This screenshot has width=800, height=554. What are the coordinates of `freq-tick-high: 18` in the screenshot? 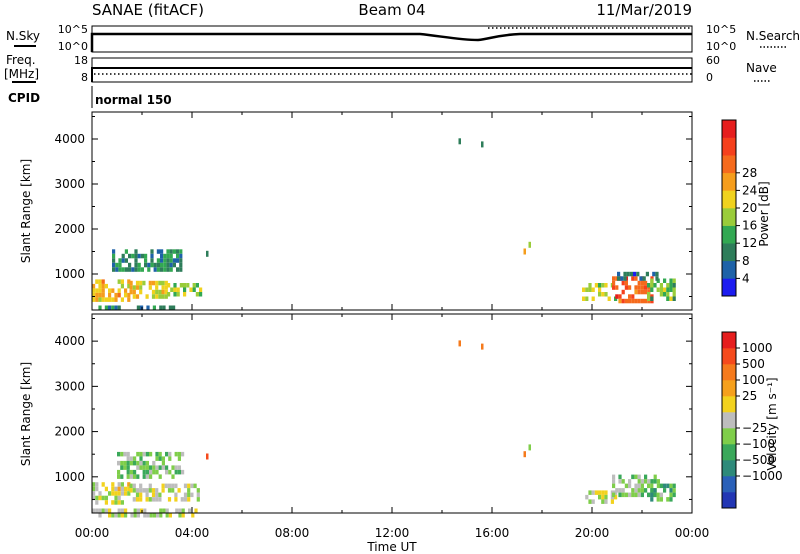 It's located at (81, 60).